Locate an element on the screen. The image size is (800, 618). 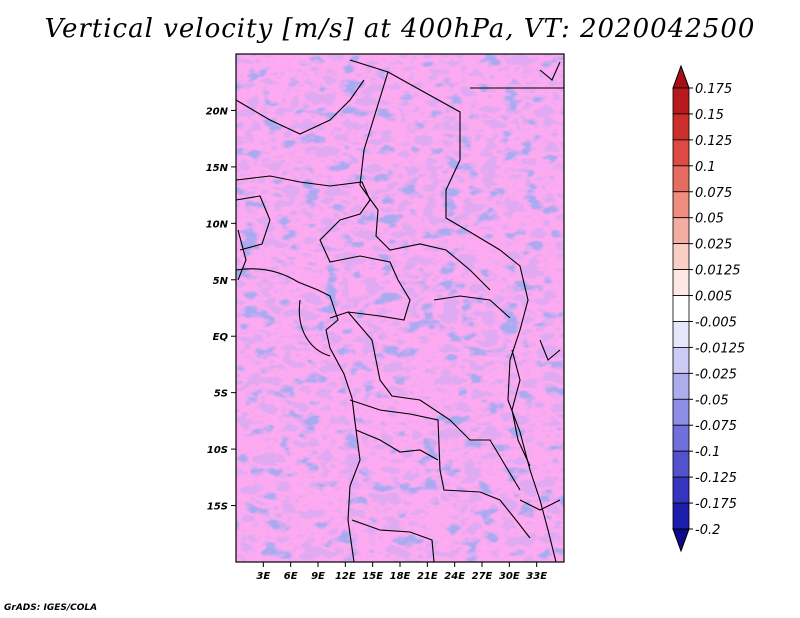
x-tick-label: 21E is located at coordinates (427, 576).